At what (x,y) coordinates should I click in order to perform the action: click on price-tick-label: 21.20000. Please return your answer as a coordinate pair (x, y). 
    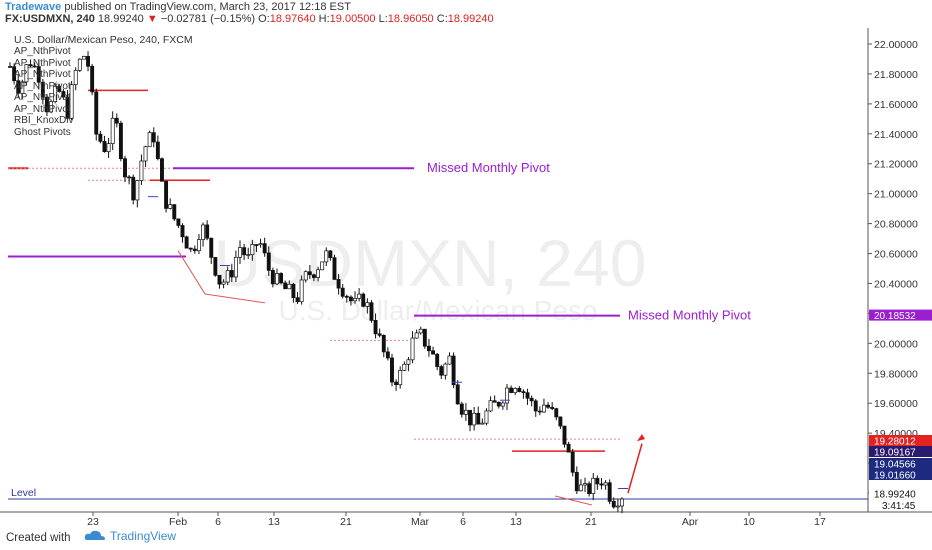
    Looking at the image, I should click on (896, 165).